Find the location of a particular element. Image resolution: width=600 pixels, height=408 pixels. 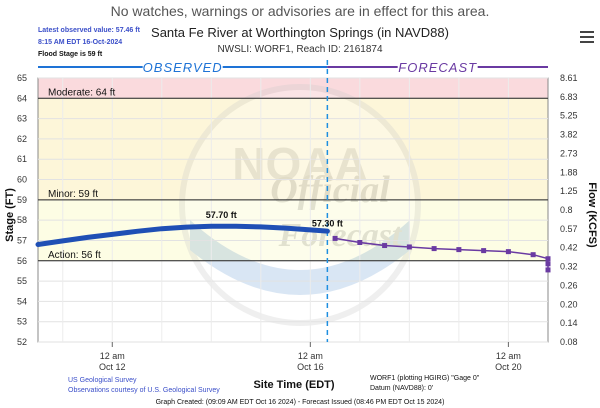

y-tick-label: 60 is located at coordinates (22, 180).